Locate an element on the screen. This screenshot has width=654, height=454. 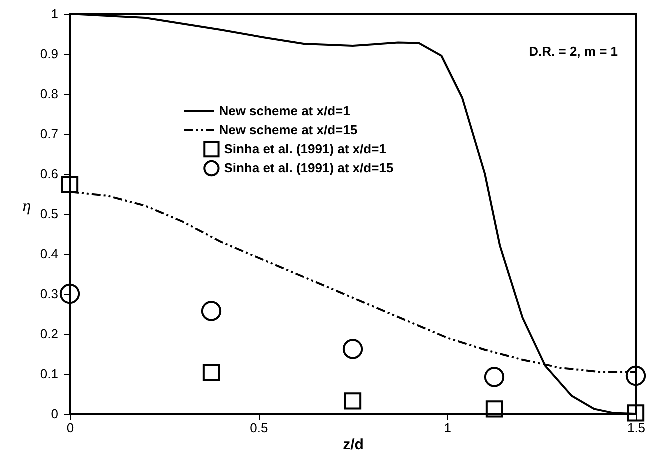
legend-label: New scheme at x/d=15 is located at coordinates (288, 130).